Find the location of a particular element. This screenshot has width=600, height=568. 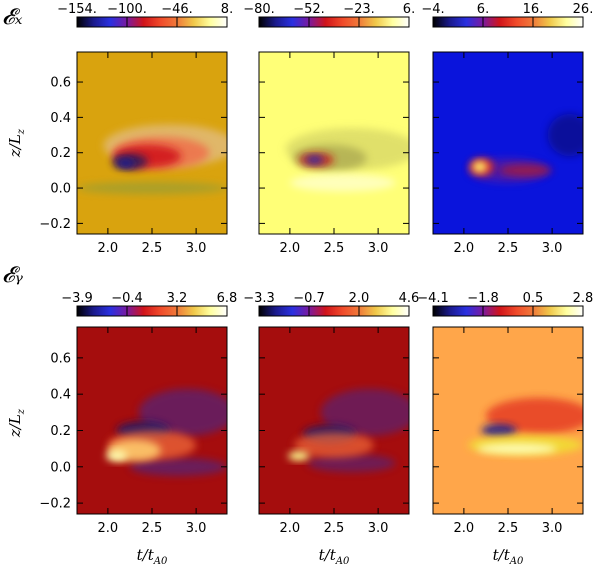

colorbar-tick-label: 8. is located at coordinates (227, 9).